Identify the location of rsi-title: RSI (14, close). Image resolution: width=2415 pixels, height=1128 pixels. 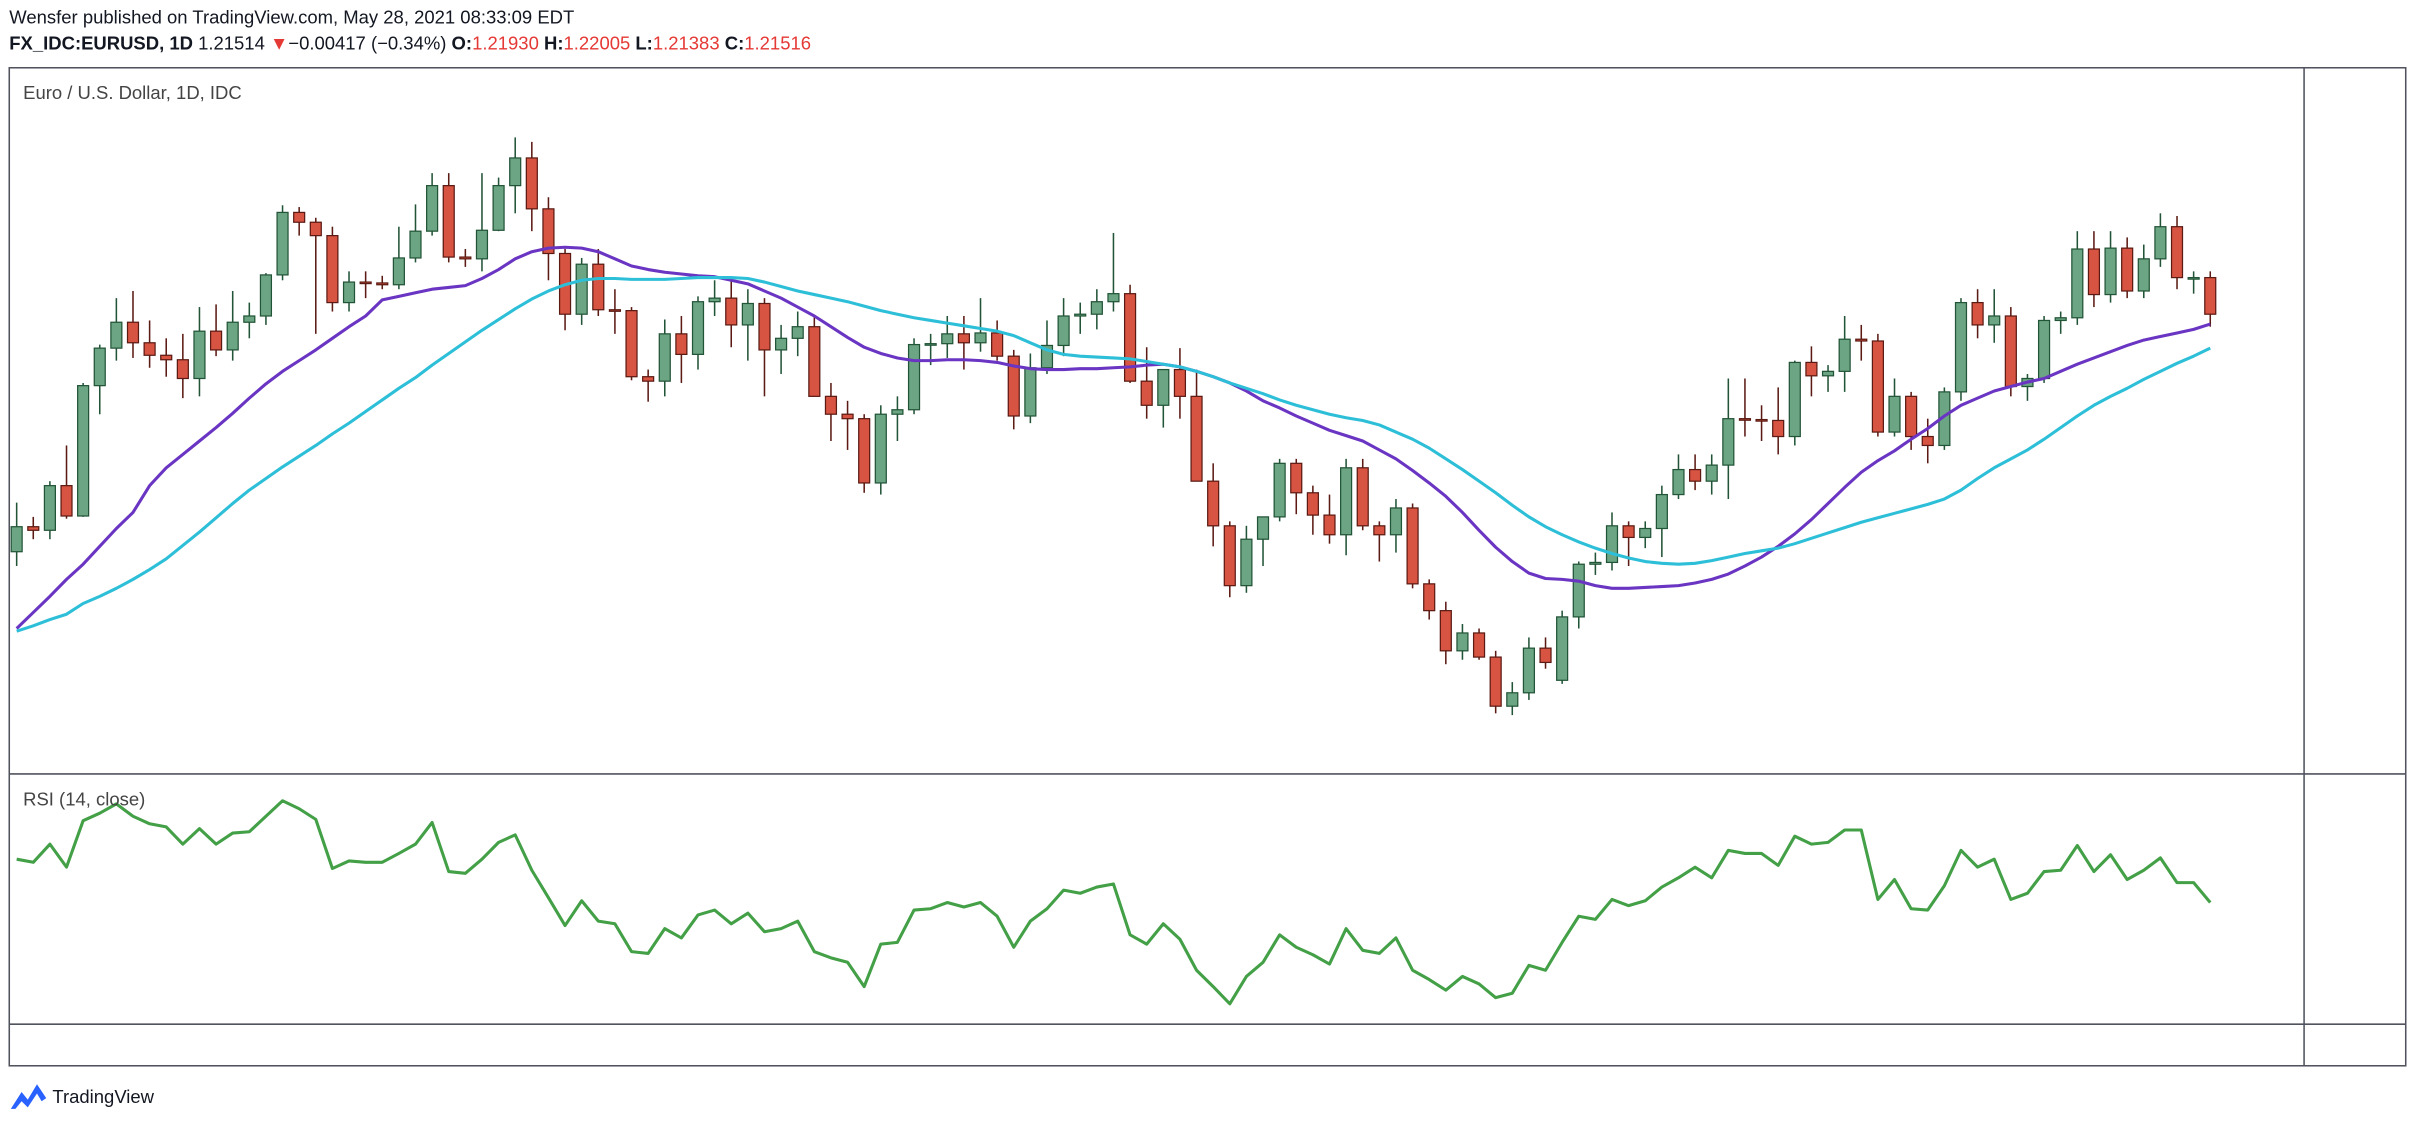
(84, 799).